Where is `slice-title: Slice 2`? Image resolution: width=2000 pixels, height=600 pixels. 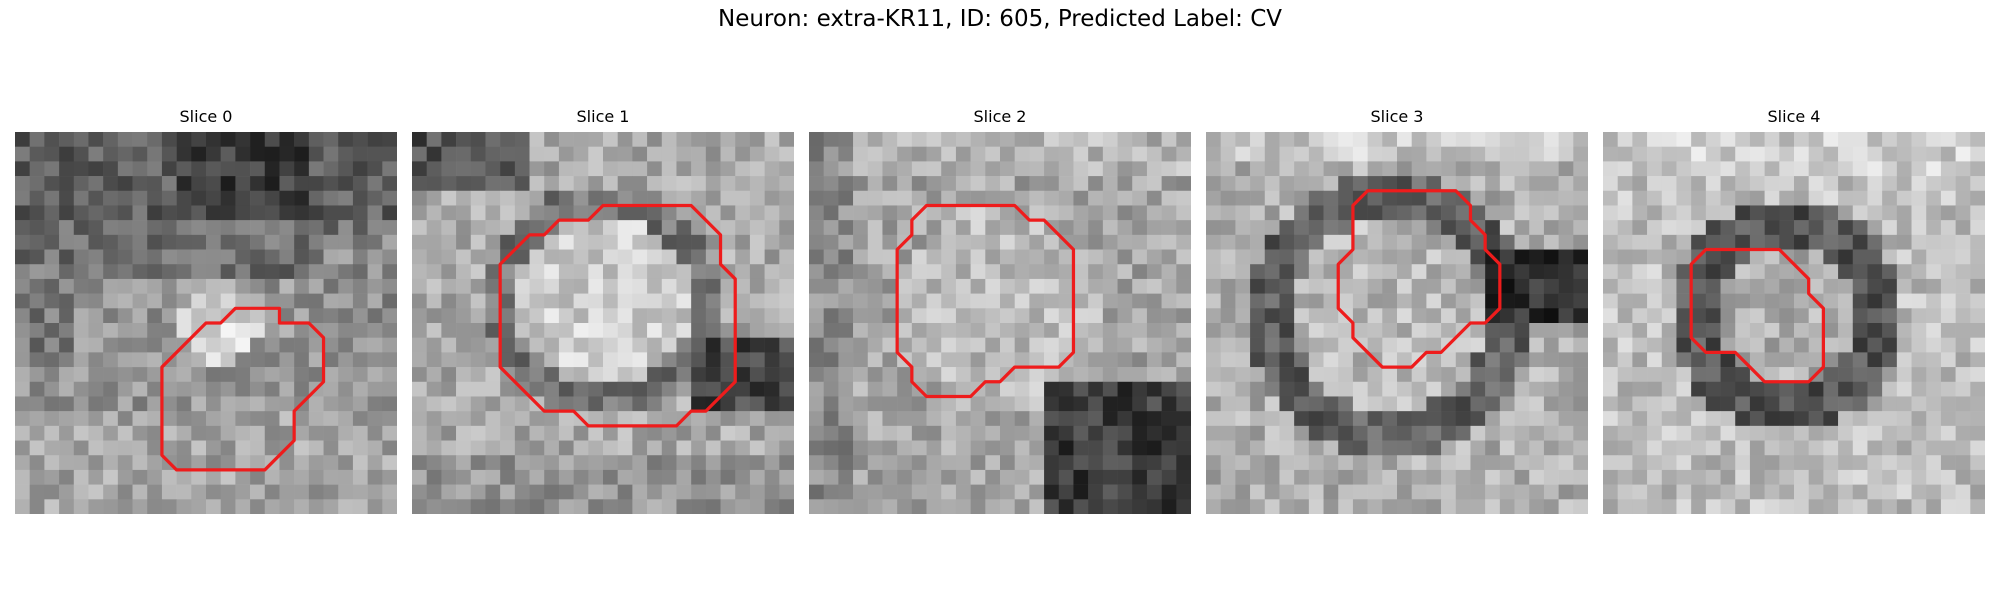
slice-title: Slice 2 is located at coordinates (1000, 116).